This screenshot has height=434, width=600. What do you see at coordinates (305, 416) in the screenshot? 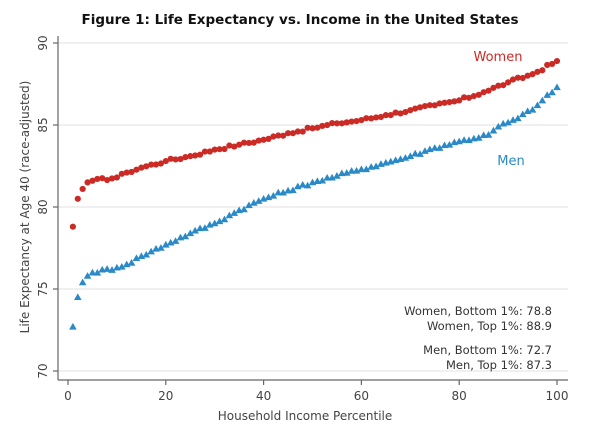
I see `x-axis-label: Household Income Percentile` at bounding box center [305, 416].